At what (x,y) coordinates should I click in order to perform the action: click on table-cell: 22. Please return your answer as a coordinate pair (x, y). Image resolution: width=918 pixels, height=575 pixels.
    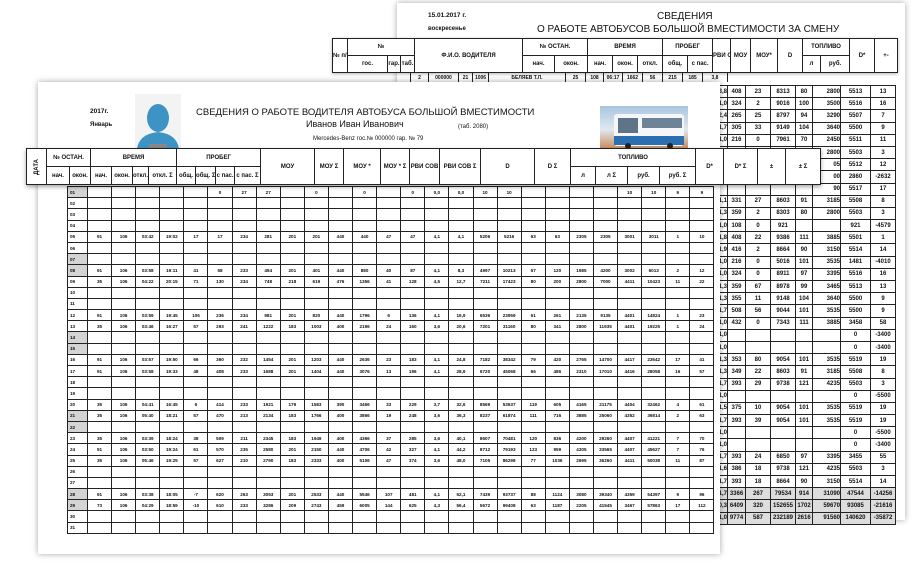
    Looking at the image, I should click on (702, 281).